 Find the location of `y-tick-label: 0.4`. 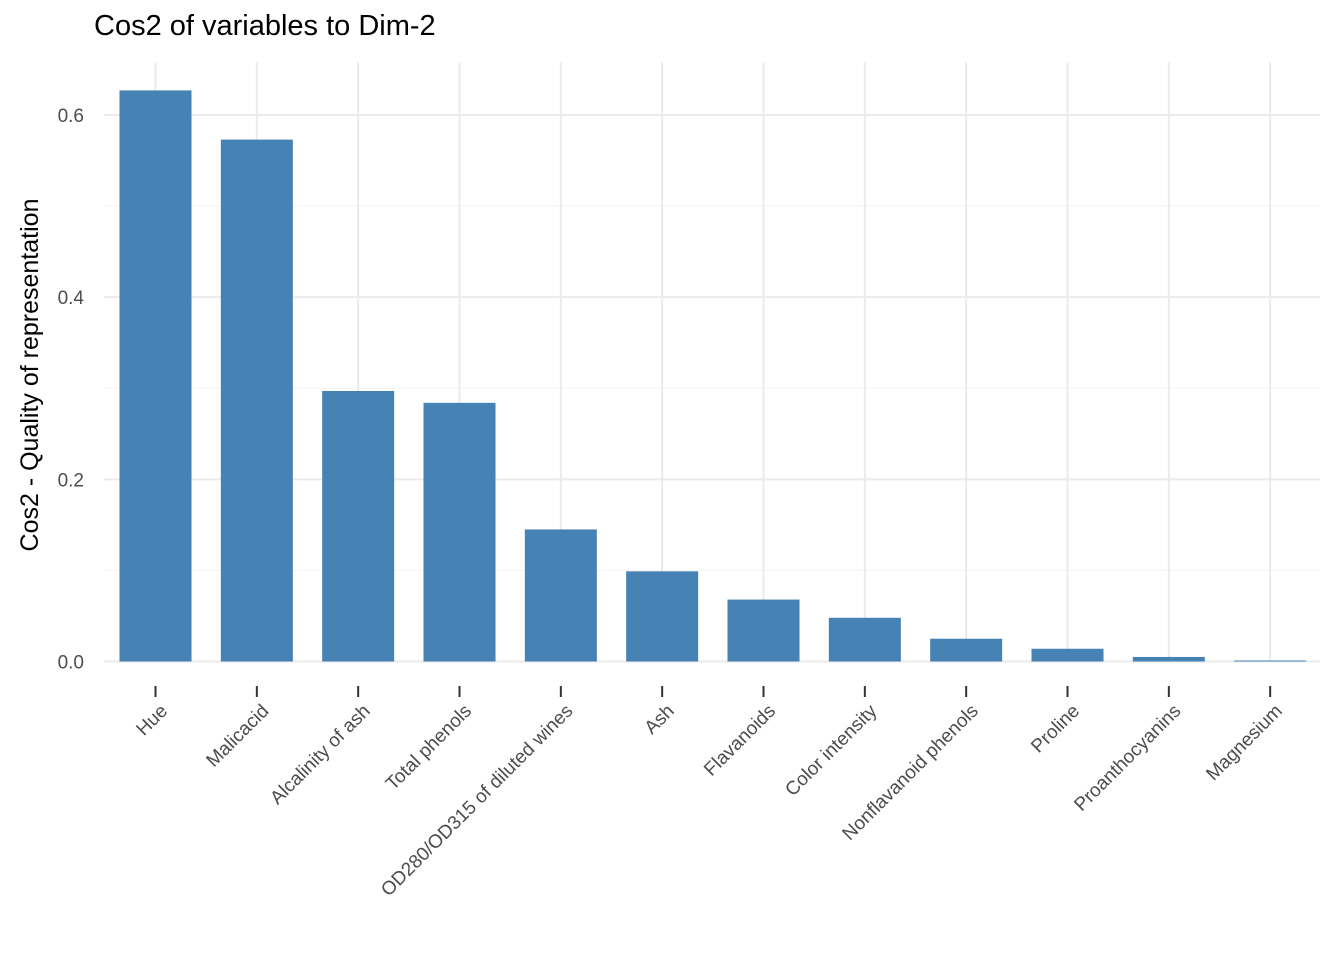

y-tick-label: 0.4 is located at coordinates (71, 298).